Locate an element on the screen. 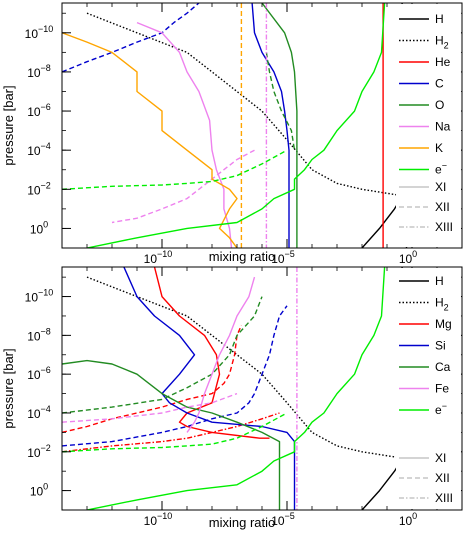 Image resolution: width=474 pixels, height=534 pixels. legend: H H2 He CO Na Ke− XI XII XIII is located at coordinates (428, 125).